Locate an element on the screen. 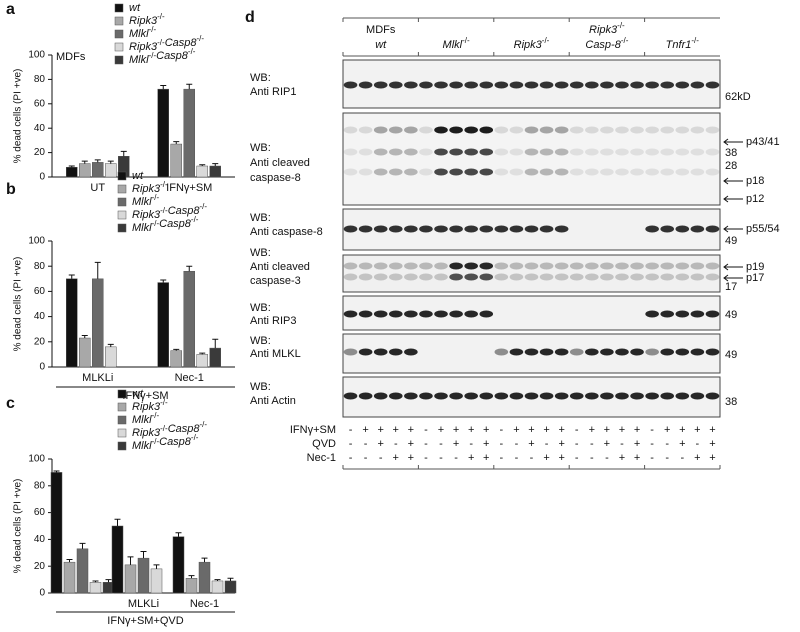  size-marker: 49 is located at coordinates (731, 241).